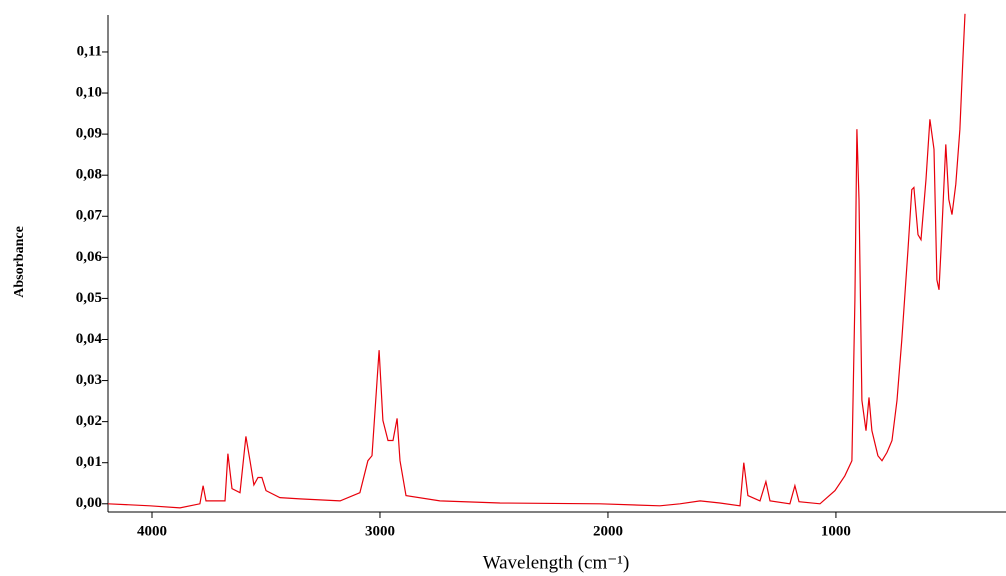 Image resolution: width=1006 pixels, height=576 pixels. I want to click on y-tick-label: 0,06, so click(89, 257).